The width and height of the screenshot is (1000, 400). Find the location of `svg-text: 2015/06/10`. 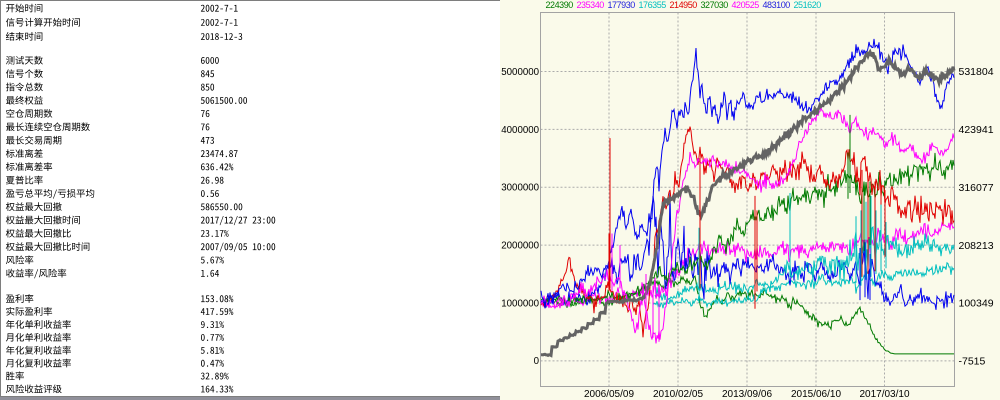

svg-text: 2015/06/10 is located at coordinates (816, 394).